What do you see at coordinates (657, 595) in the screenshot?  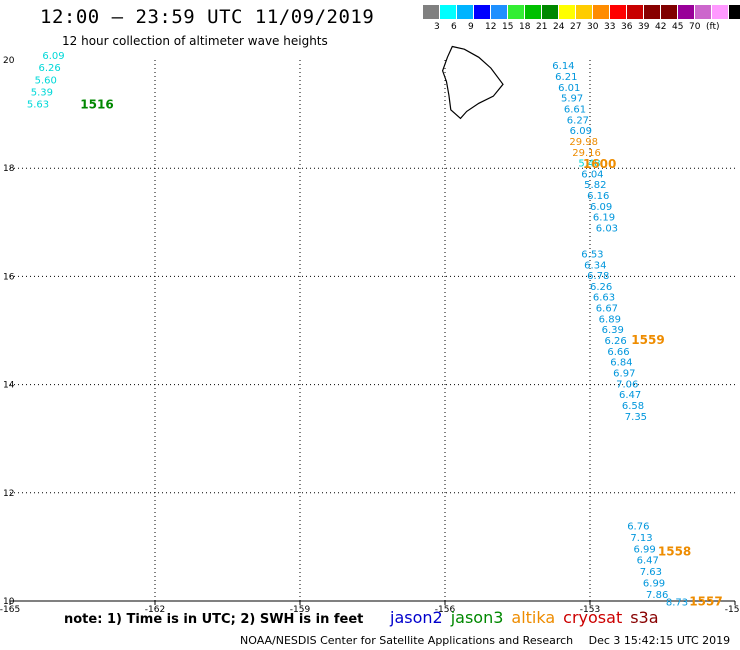 I see `wave-height-value: 7.86` at bounding box center [657, 595].